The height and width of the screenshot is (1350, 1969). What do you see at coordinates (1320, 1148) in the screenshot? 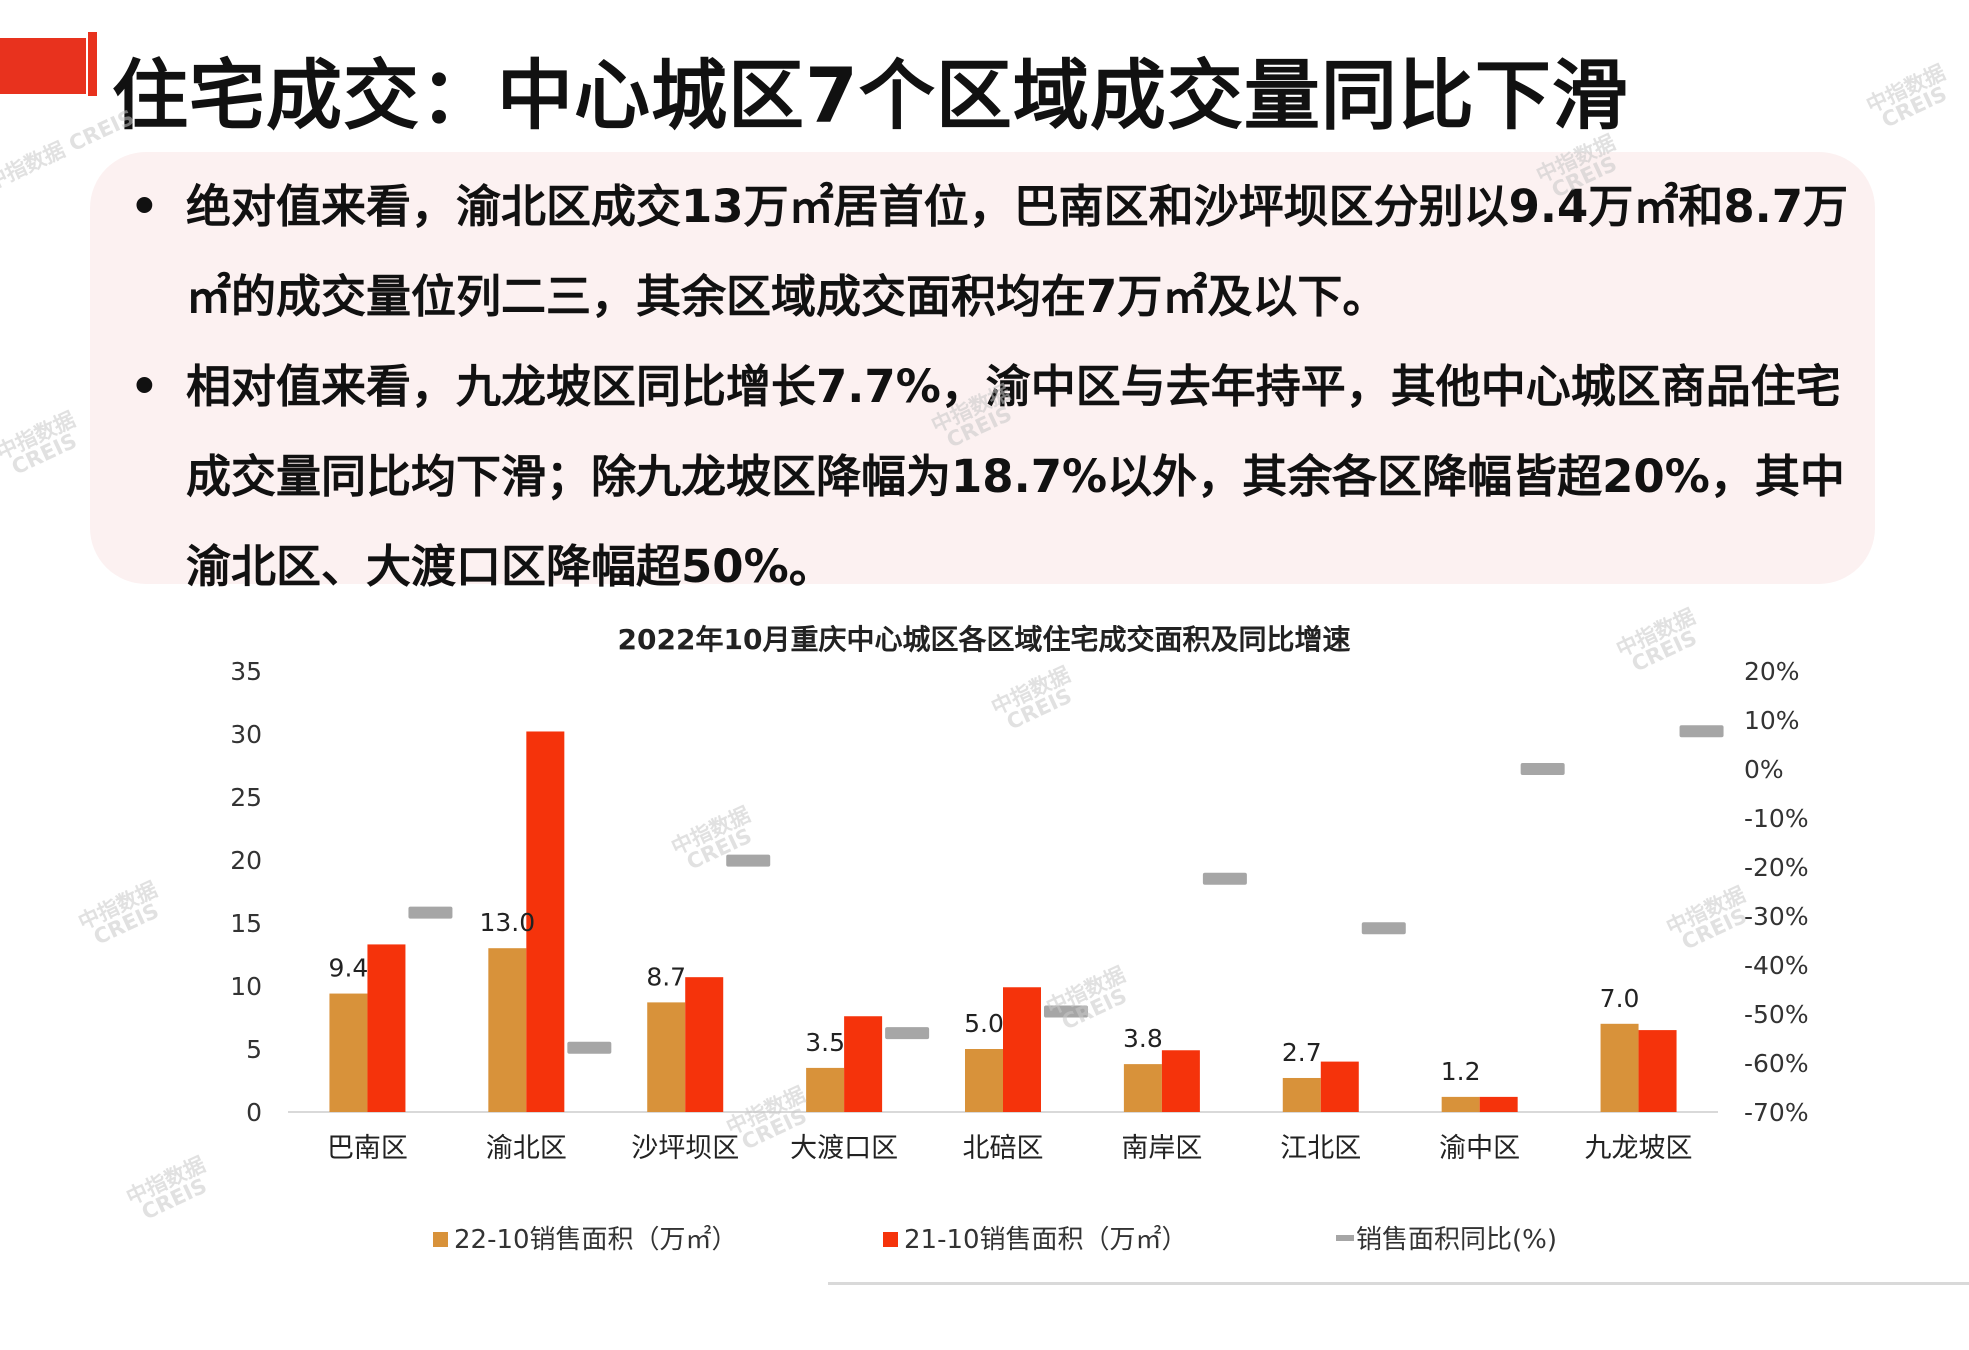
I see `category-label: 江北区` at bounding box center [1320, 1148].